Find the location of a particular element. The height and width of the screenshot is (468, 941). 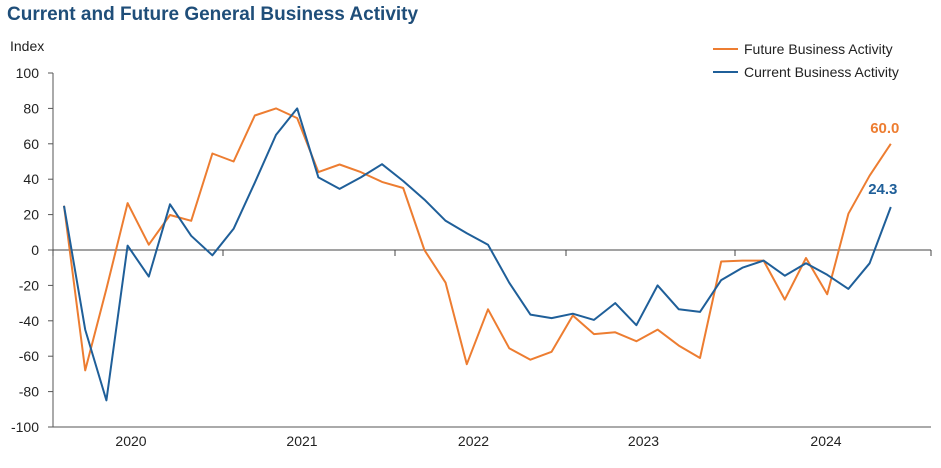

x-tick-label: 2024 is located at coordinates (825, 441).